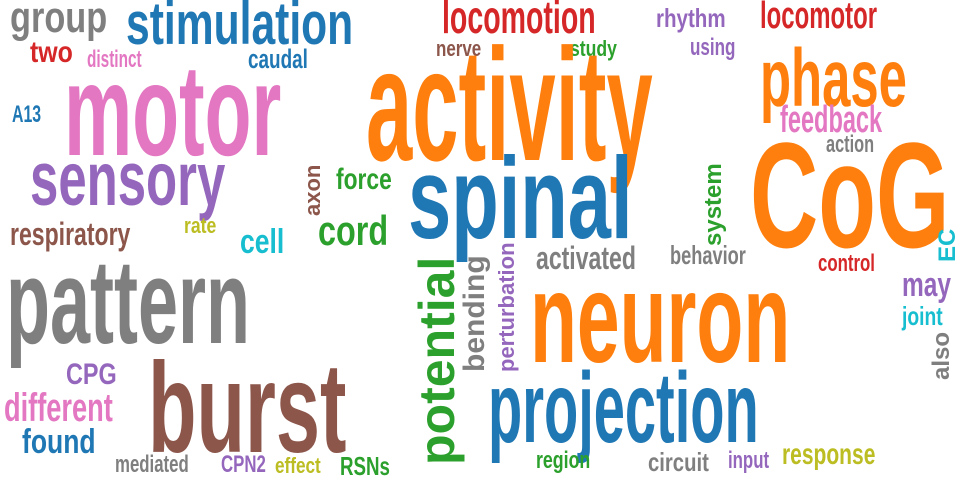 The image size is (960, 480). Describe the element at coordinates (846, 263) in the screenshot. I see `word-control: control` at that location.